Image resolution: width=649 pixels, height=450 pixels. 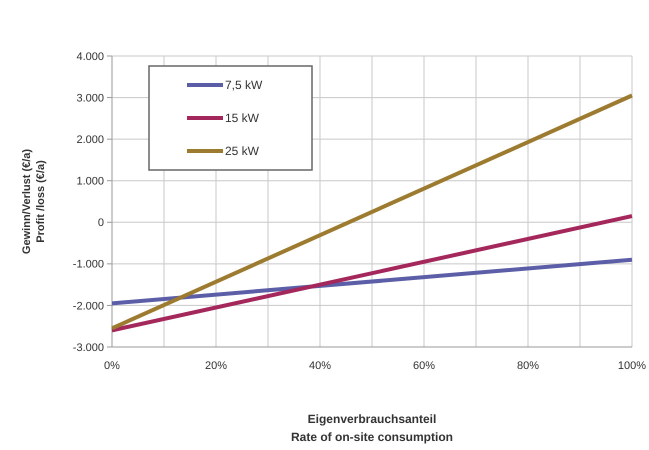 What do you see at coordinates (34, 201) in the screenshot?
I see `y-axis-title: Gewinn/Verlust (€/a) Profit /loss (€/a)` at bounding box center [34, 201].